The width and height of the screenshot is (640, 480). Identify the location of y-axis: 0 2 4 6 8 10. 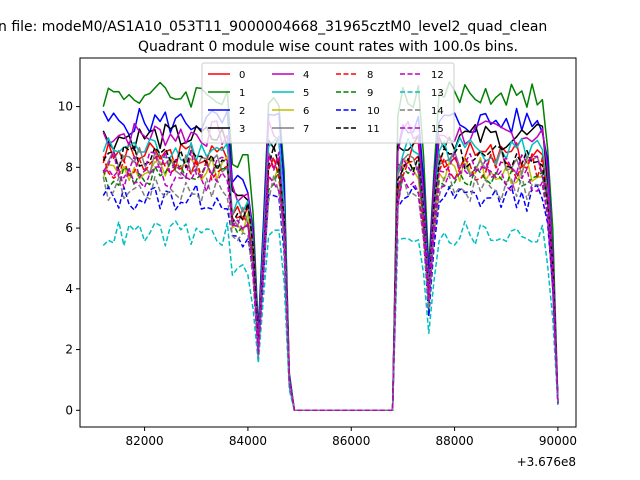
(69, 258).